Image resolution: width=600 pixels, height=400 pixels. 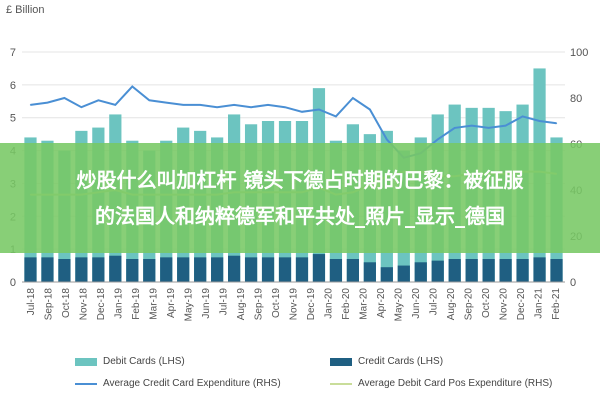 I want to click on left-tick-label: 0, so click(x=13, y=283).